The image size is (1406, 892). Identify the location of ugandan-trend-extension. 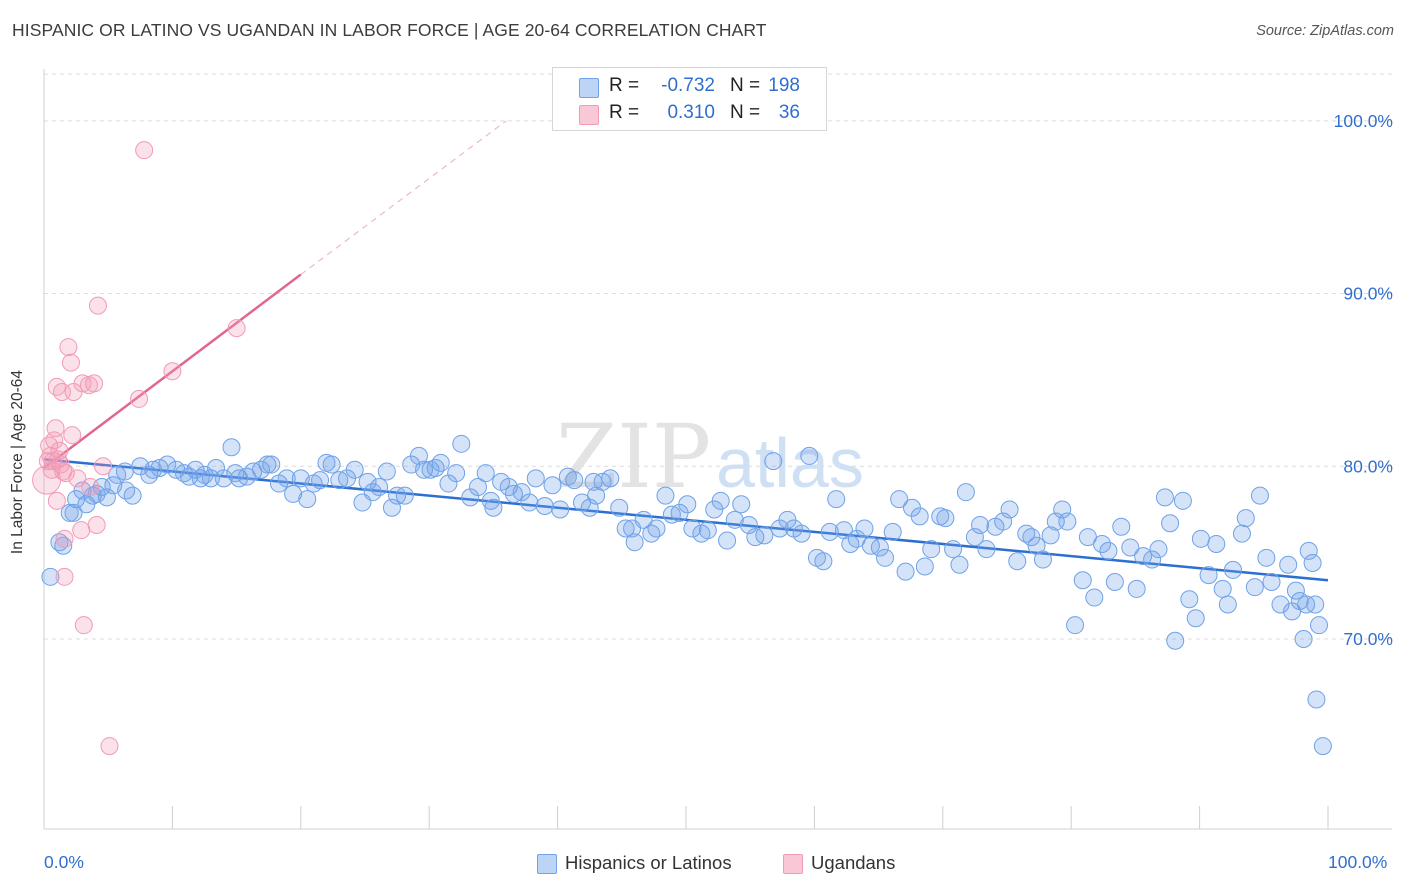
(403, 198).